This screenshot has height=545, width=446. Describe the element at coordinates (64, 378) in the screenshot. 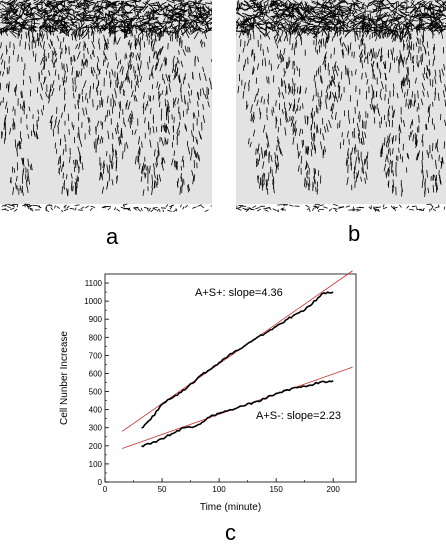

I see `y-axis-label: Cell Nunber Increase` at that location.